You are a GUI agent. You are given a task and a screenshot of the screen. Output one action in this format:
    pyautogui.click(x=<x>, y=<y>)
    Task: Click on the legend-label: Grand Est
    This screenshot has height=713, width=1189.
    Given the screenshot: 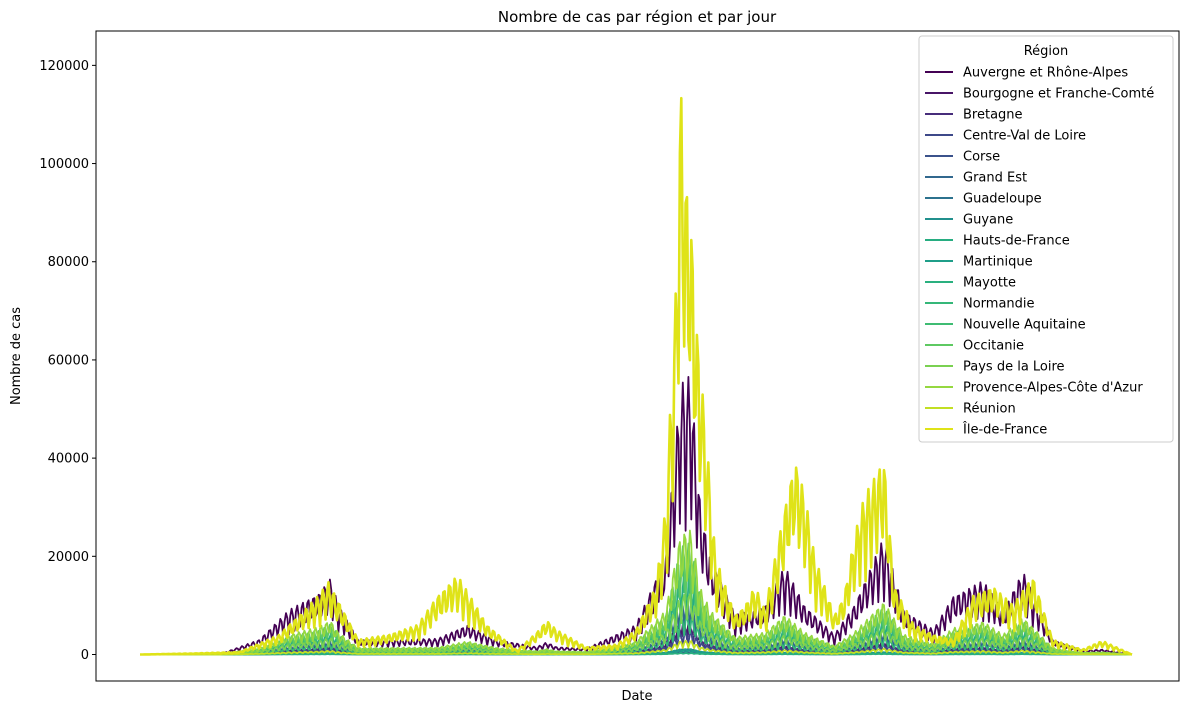 What is the action you would take?
    pyautogui.click(x=995, y=178)
    